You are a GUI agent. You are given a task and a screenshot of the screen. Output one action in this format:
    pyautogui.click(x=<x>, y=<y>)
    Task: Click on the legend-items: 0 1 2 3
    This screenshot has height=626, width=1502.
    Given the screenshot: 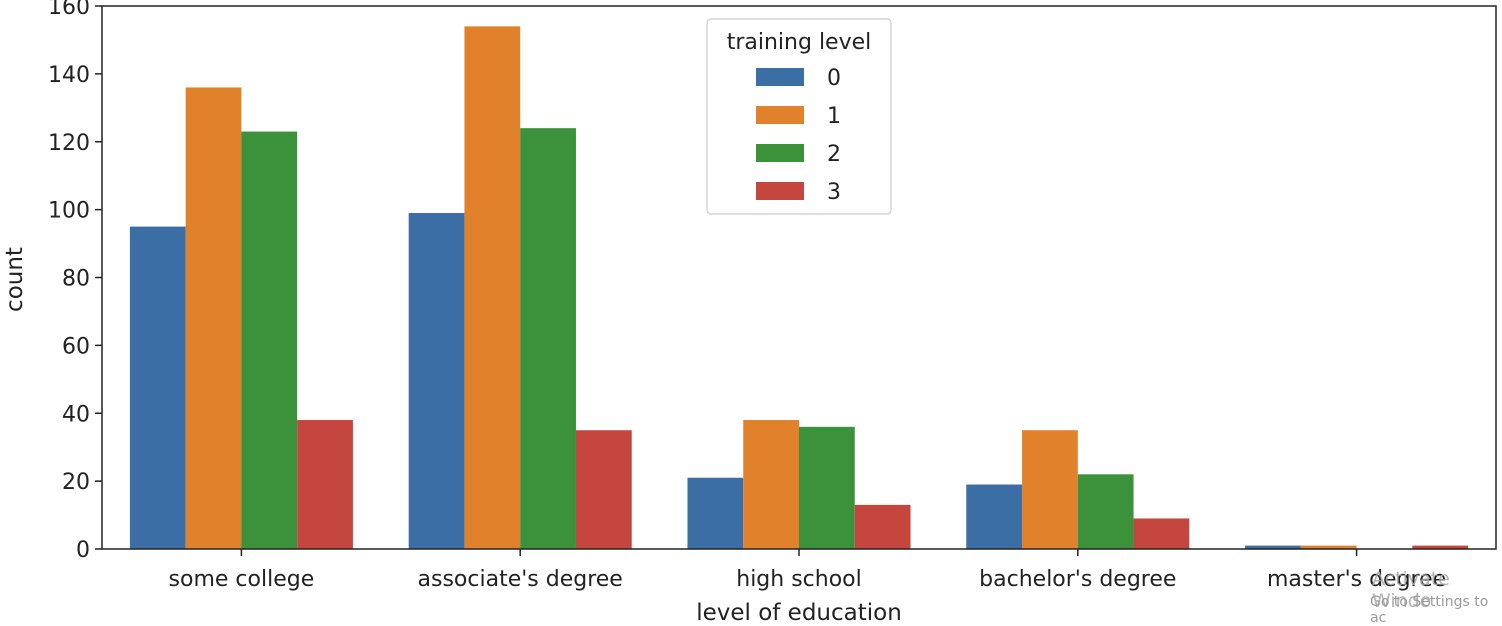 What is the action you would take?
    pyautogui.click(x=798, y=135)
    